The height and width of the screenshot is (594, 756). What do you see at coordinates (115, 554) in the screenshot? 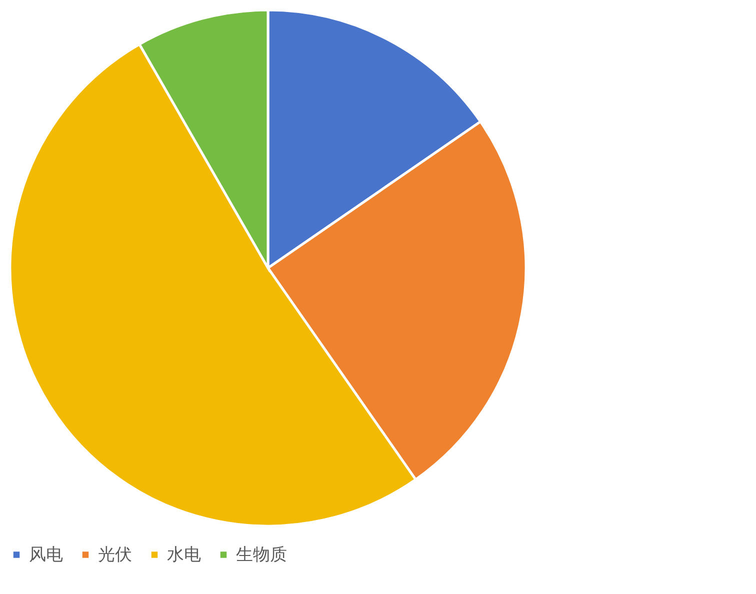
I see `legend-label: 光伏` at bounding box center [115, 554].